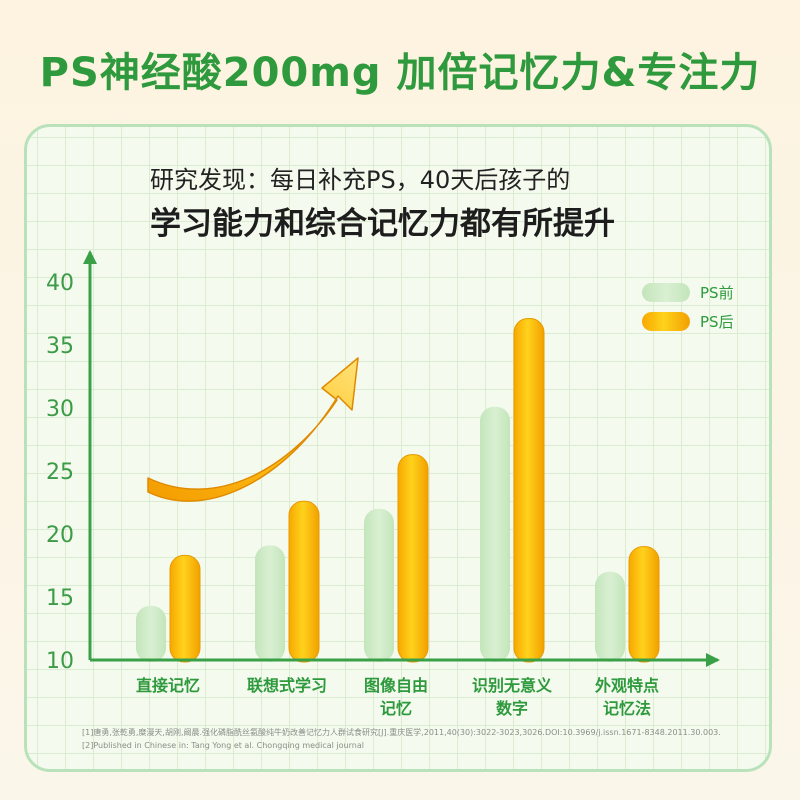 The height and width of the screenshot is (800, 800). I want to click on x-tick-label-2-1: 记忆, so click(396, 708).